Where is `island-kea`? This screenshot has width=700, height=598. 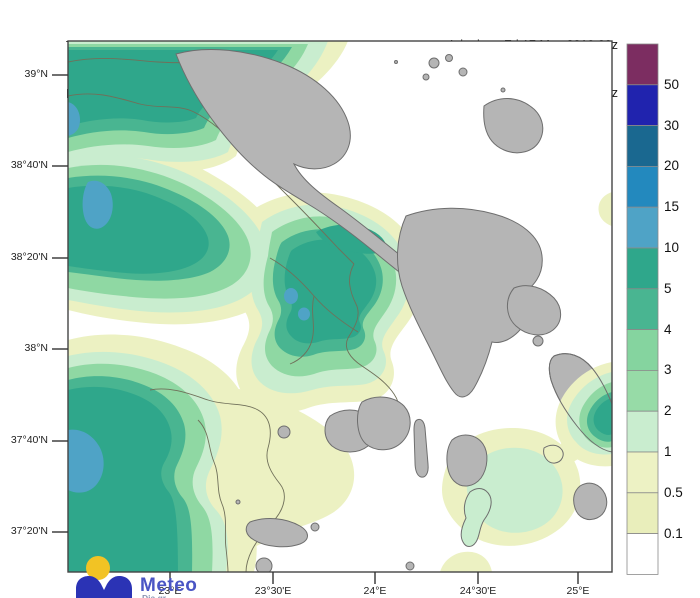
island-kea is located at coordinates (467, 460).